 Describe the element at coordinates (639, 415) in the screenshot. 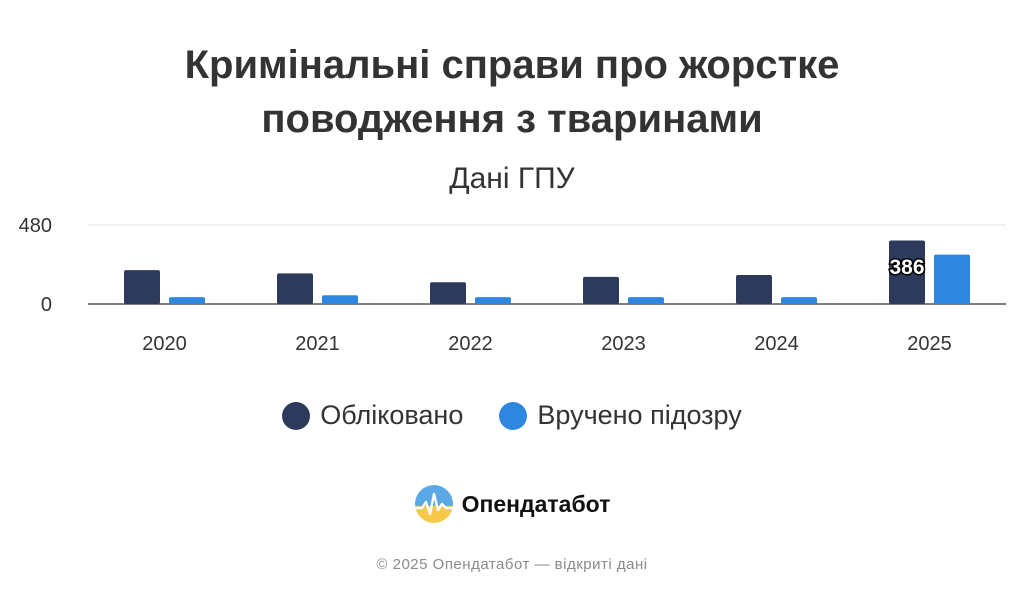

I see `legend-label-suspicion: Вручено підозру` at that location.